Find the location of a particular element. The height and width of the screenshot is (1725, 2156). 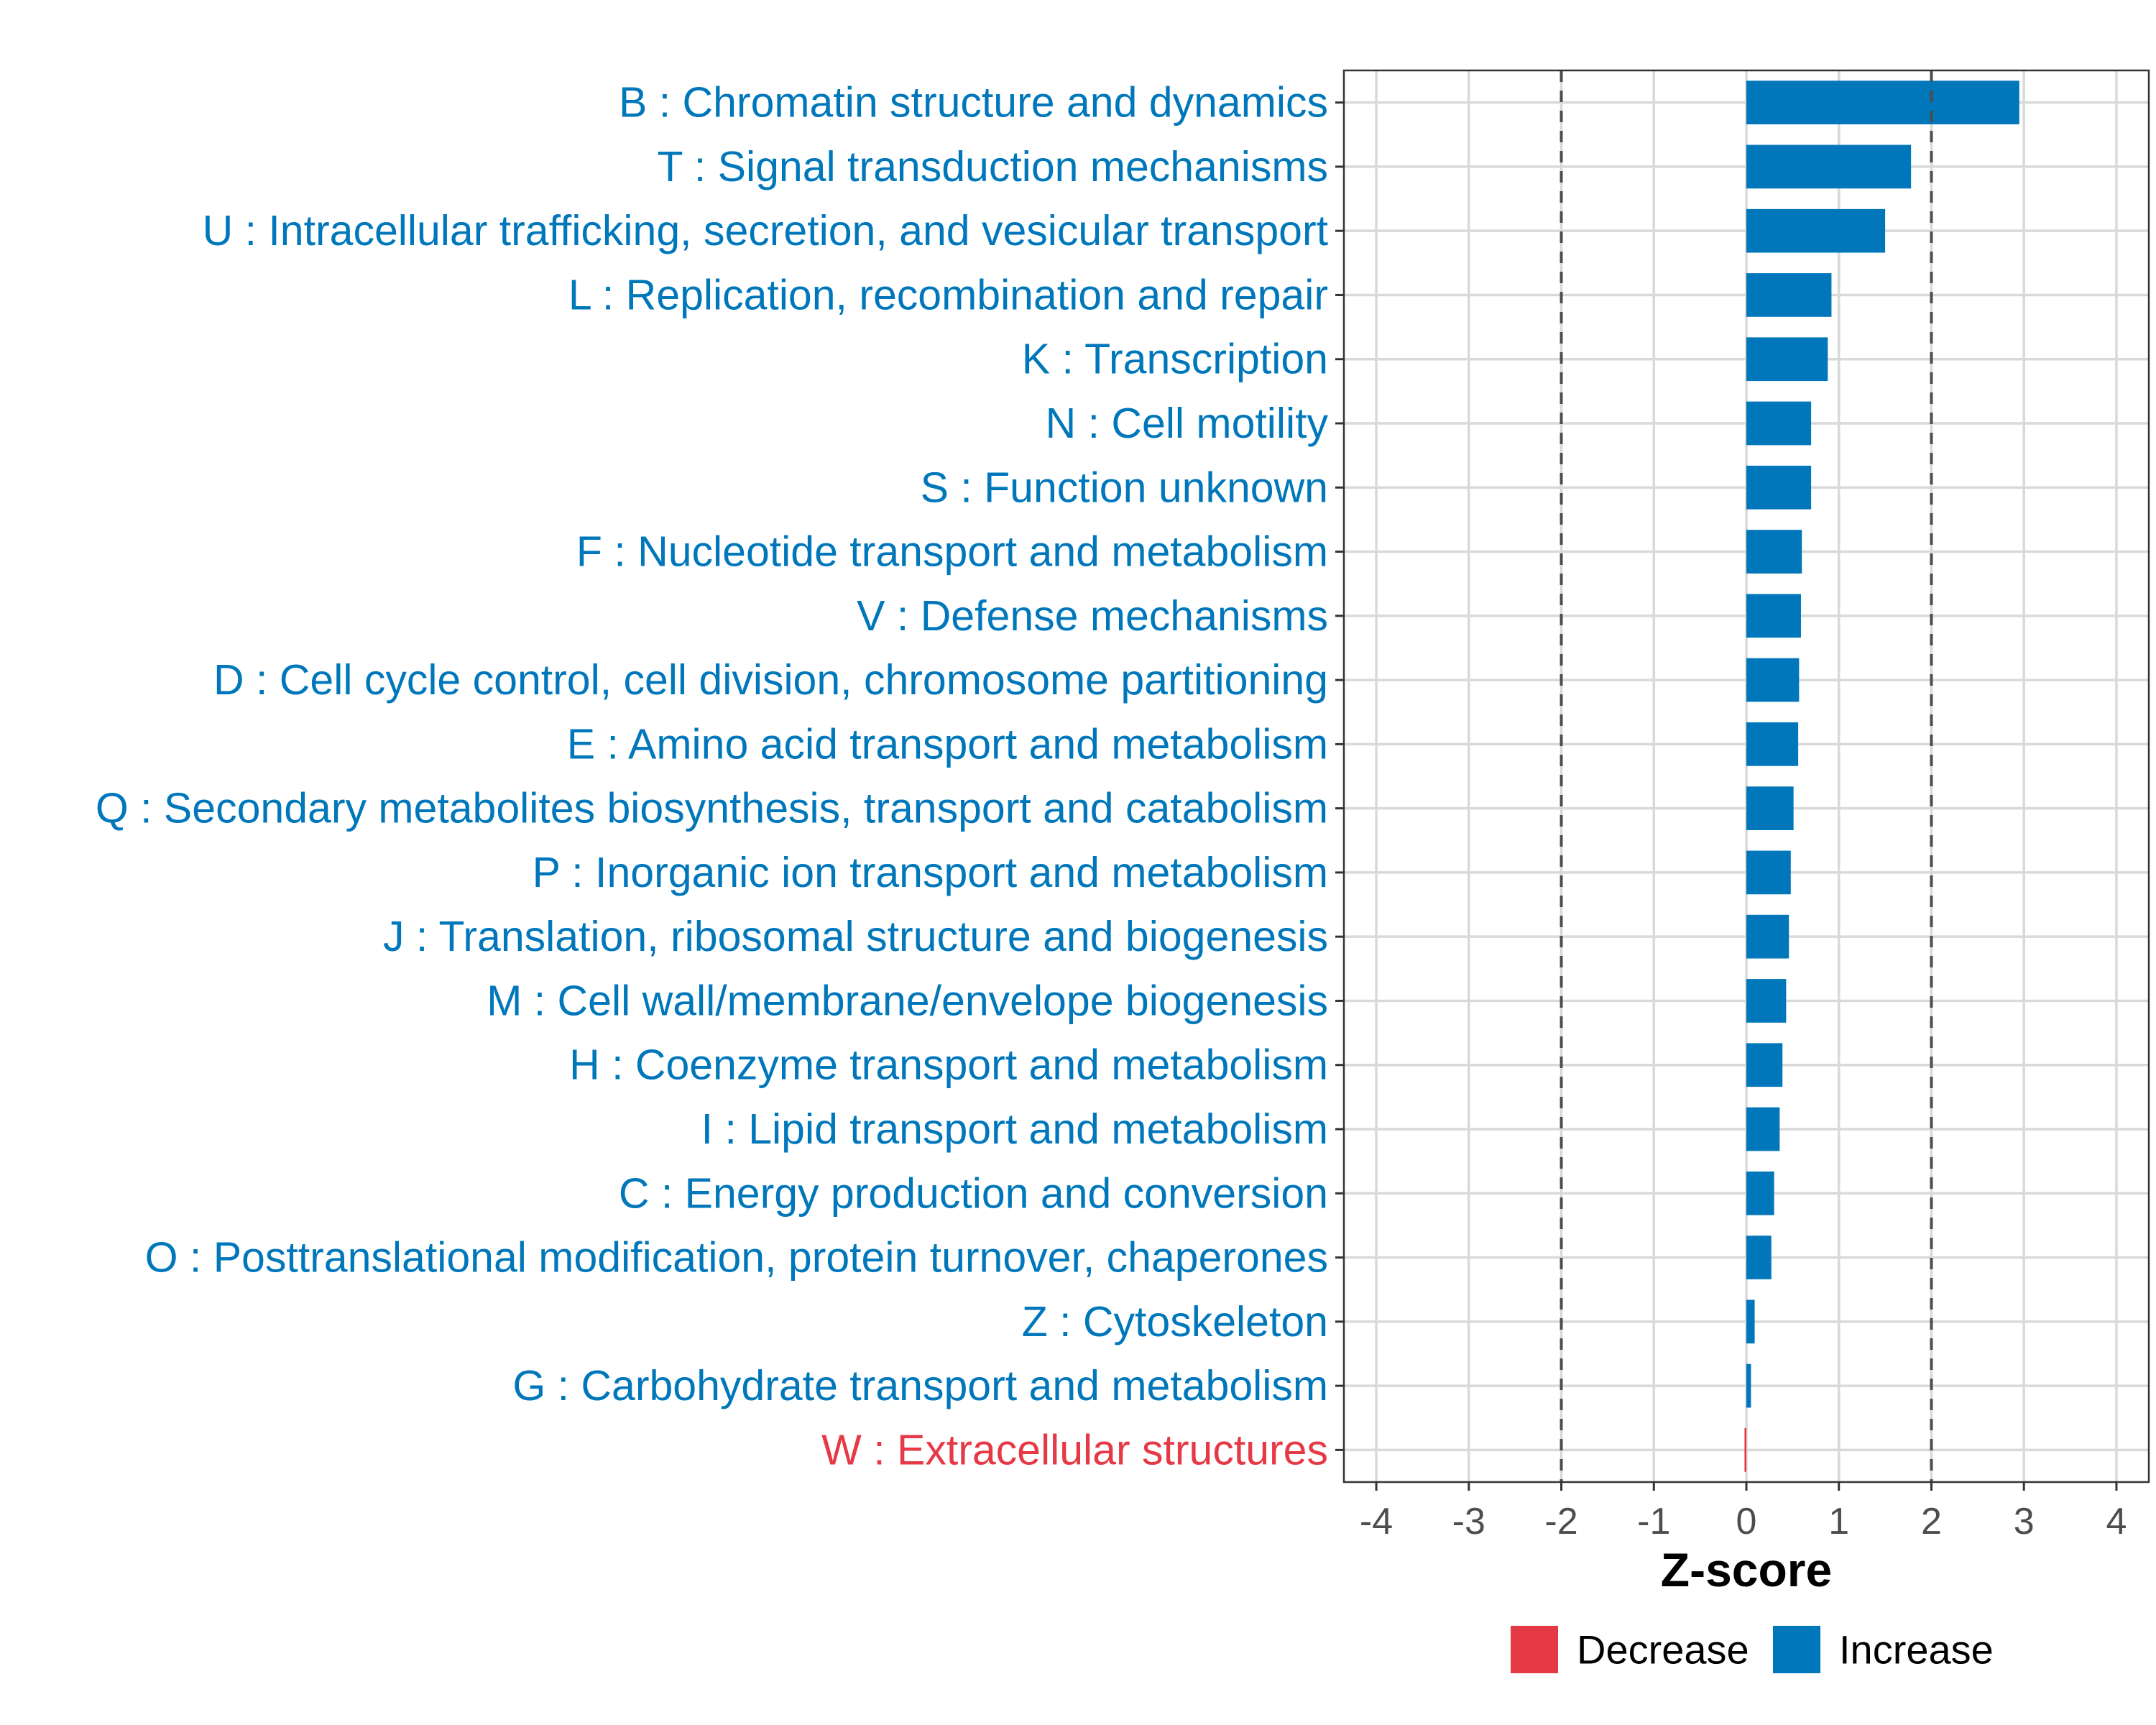

legend: Decrease Increase is located at coordinates (1752, 1649).